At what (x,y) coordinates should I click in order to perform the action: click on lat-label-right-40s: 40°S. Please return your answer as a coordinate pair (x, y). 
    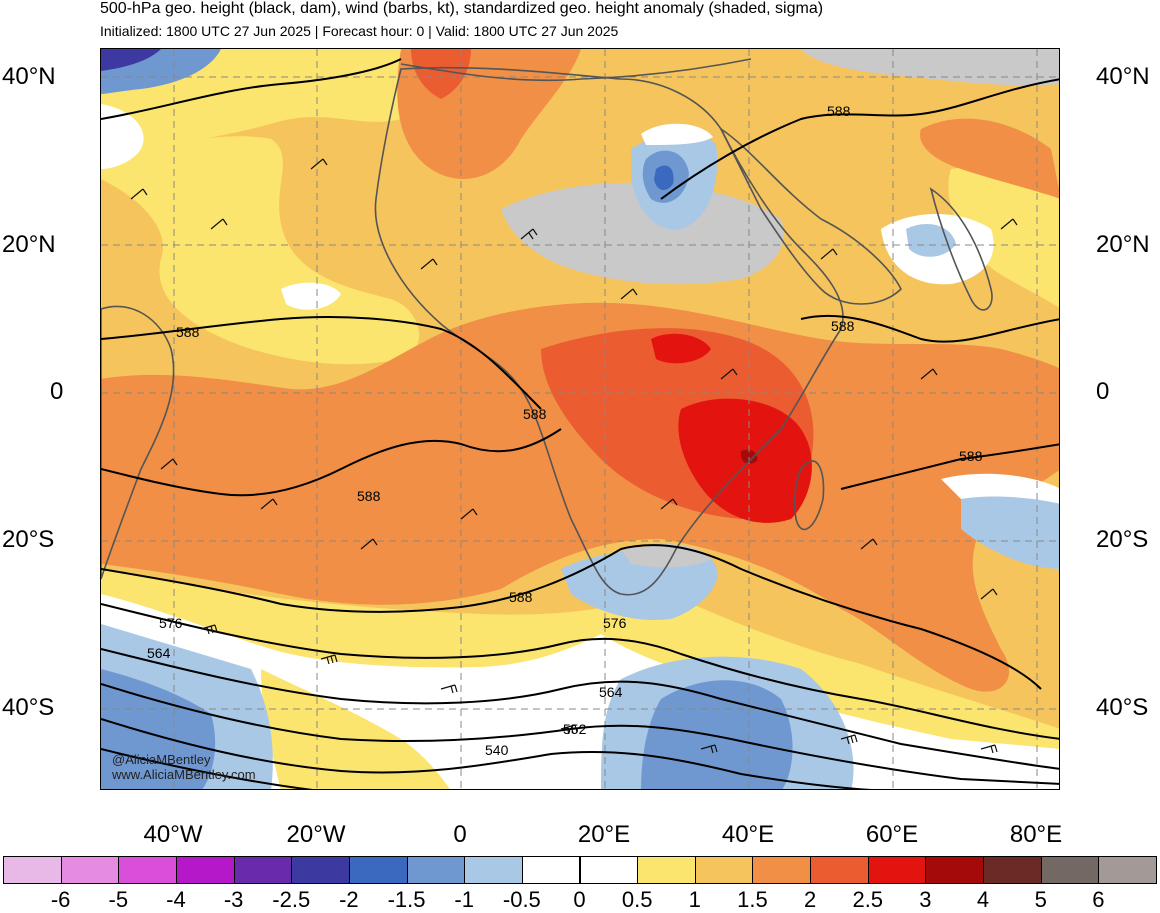
    Looking at the image, I should click on (1122, 707).